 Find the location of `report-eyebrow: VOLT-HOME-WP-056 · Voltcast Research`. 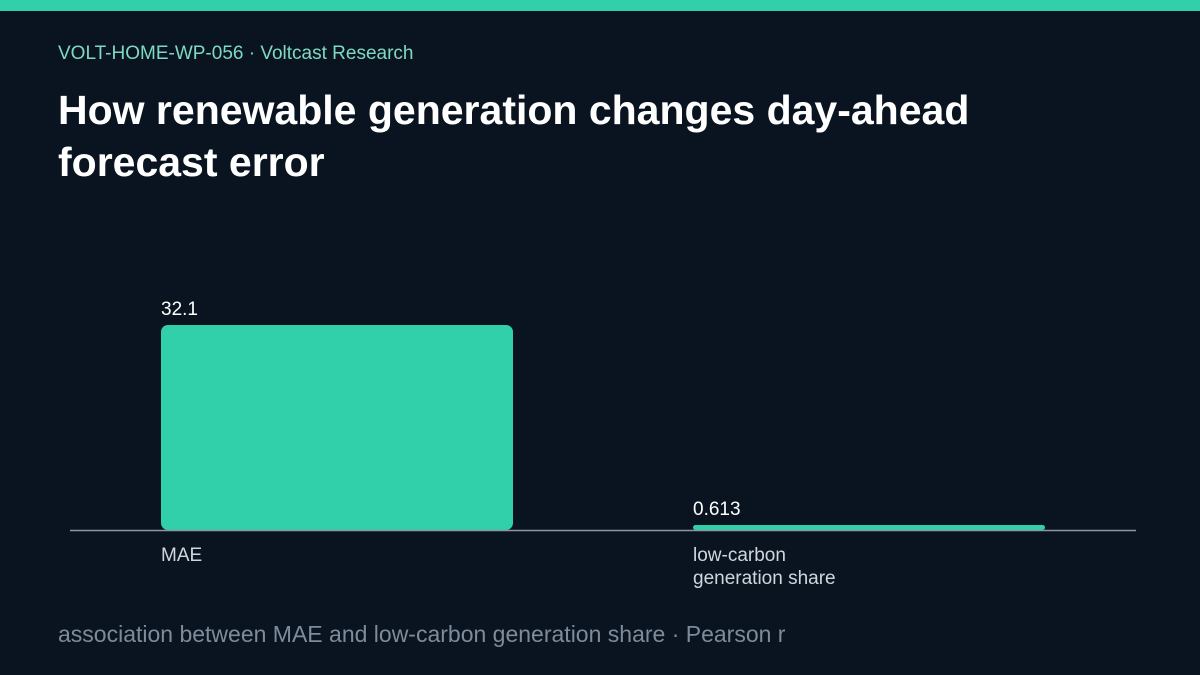

report-eyebrow: VOLT-HOME-WP-056 · Voltcast Research is located at coordinates (236, 53).